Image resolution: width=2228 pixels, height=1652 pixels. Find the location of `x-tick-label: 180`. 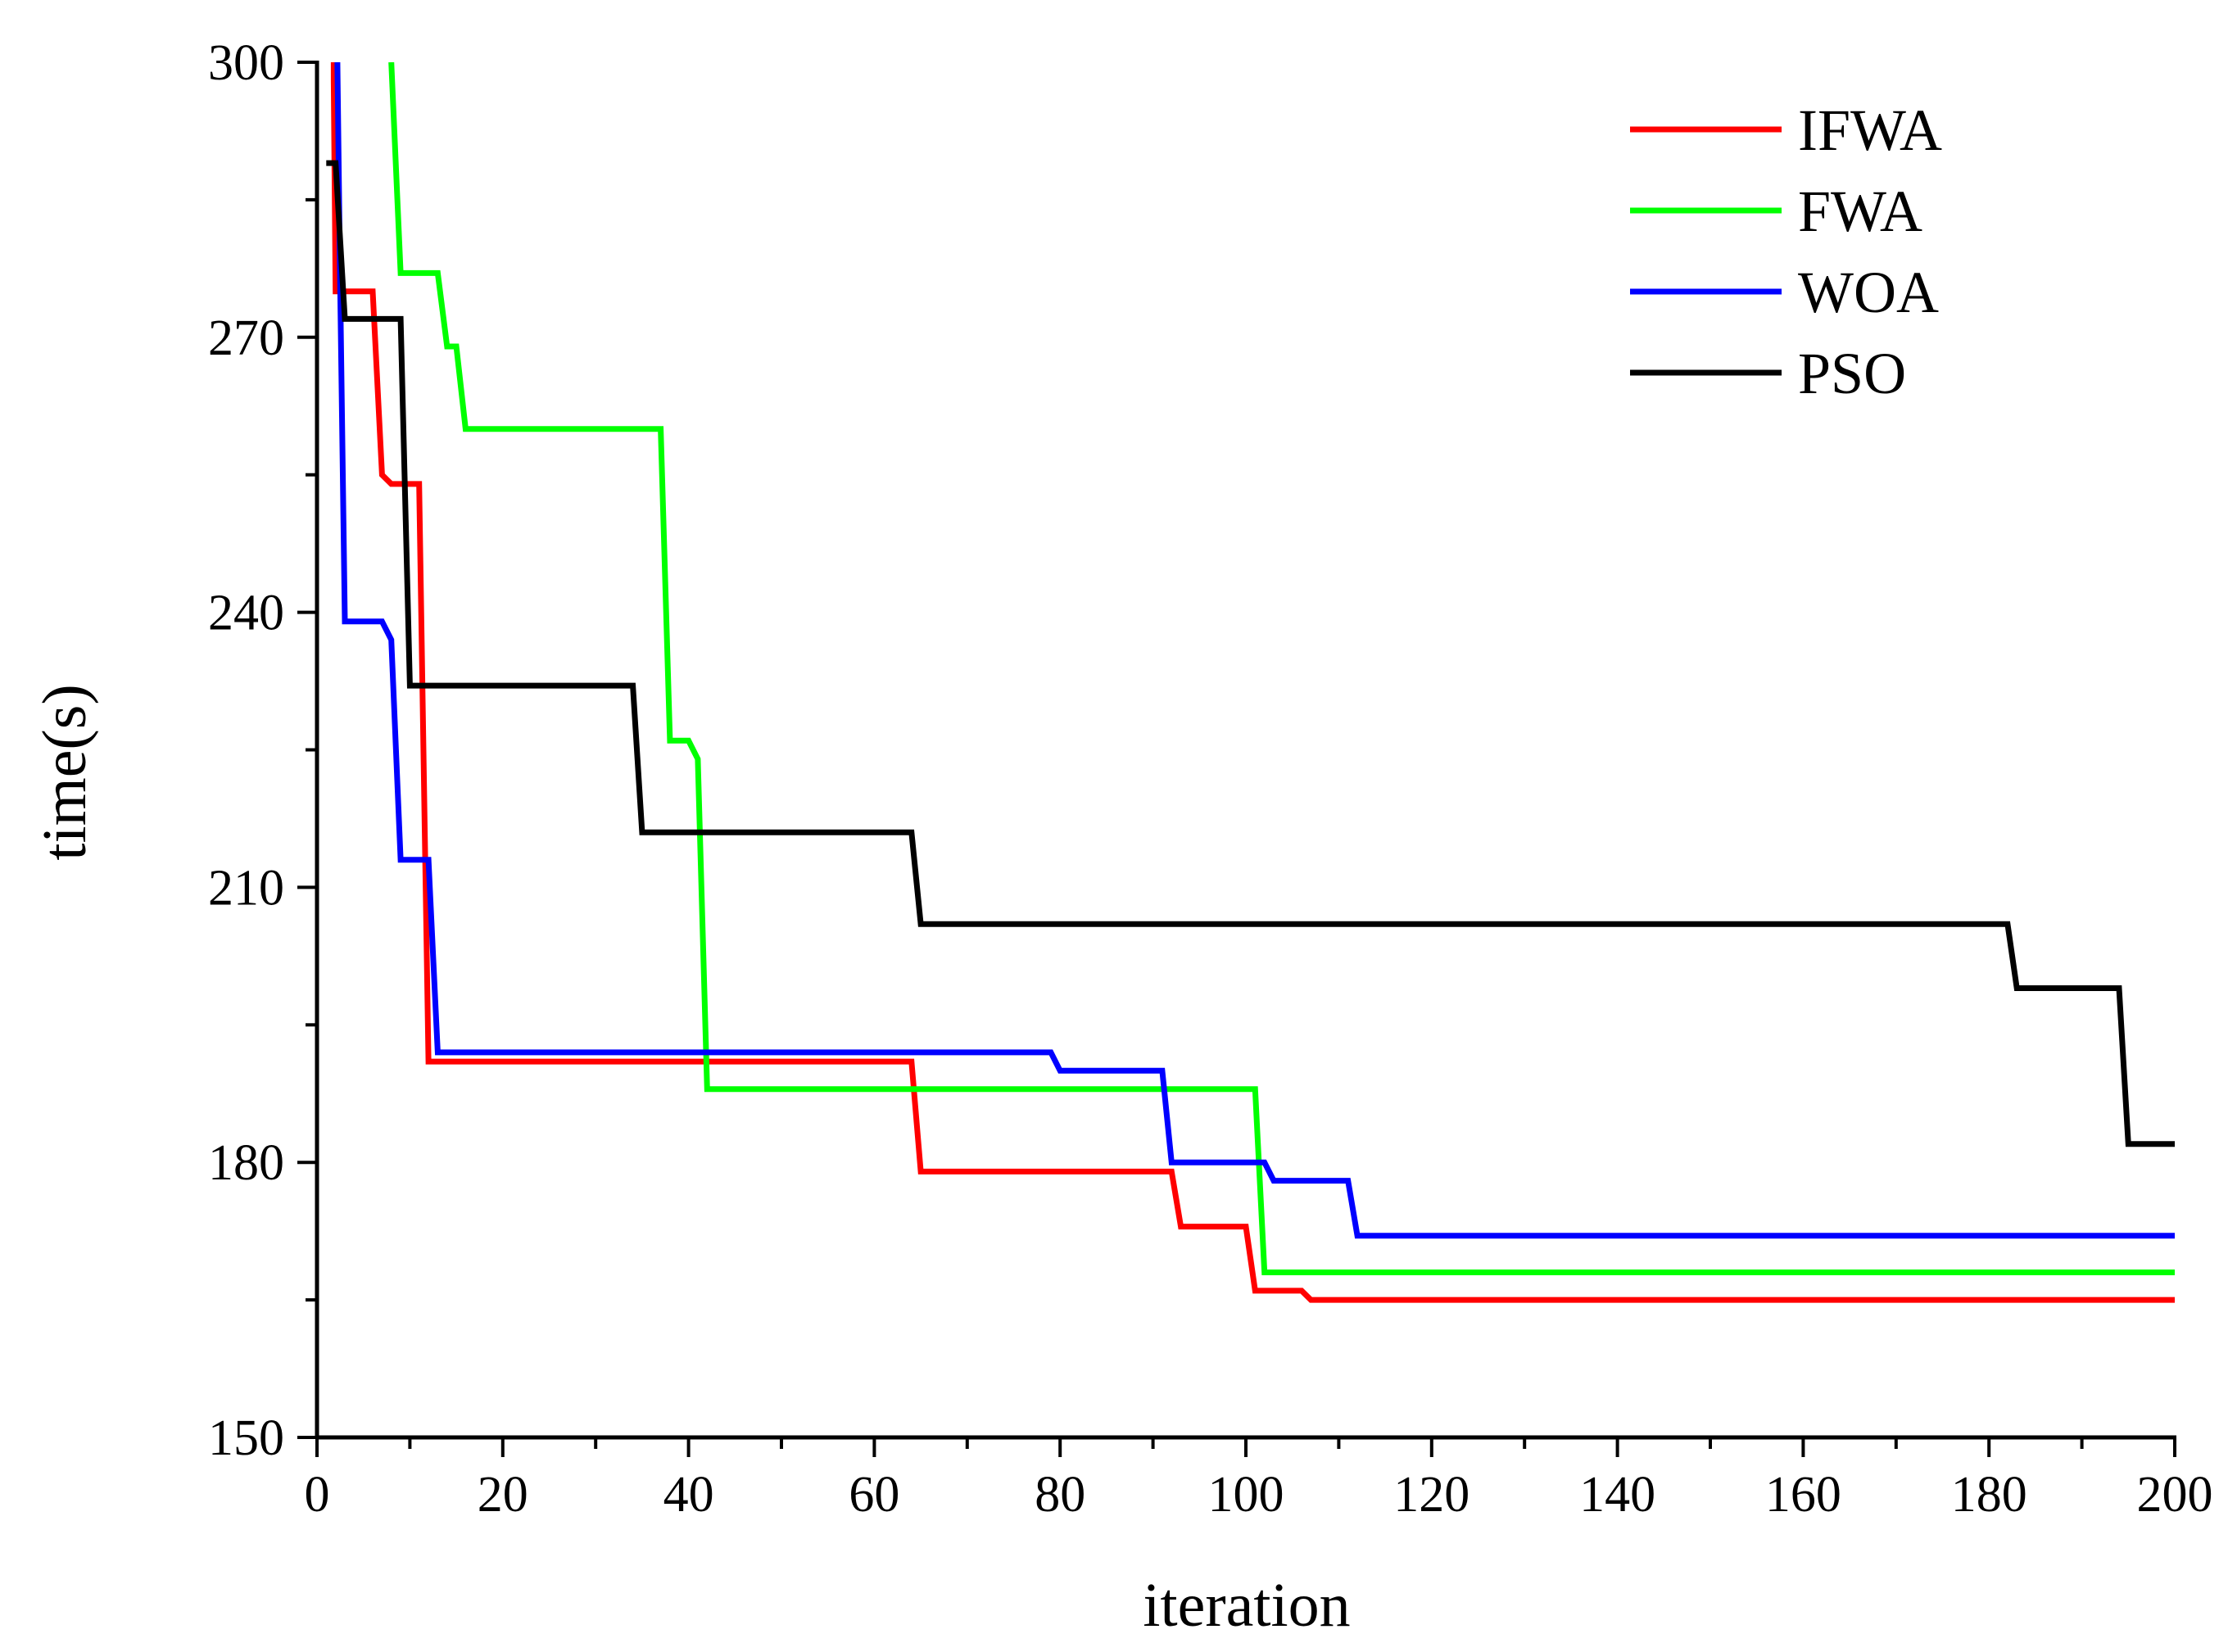

x-tick-label: 180 is located at coordinates (1989, 1495).